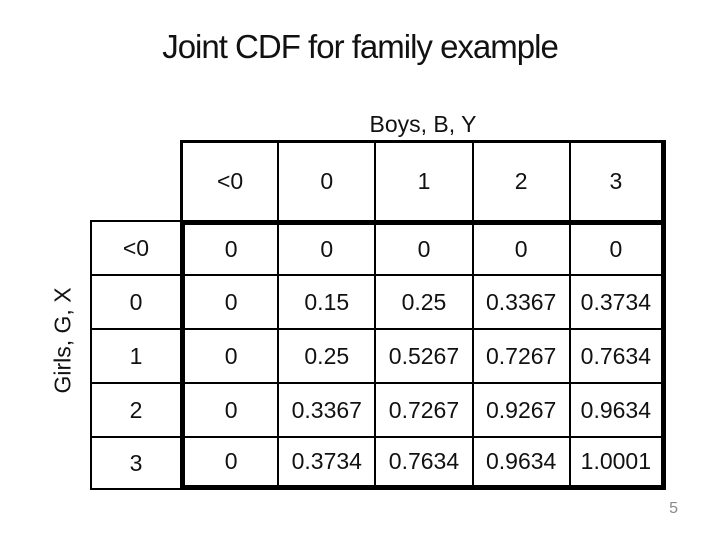 This screenshot has width=720, height=540. Describe the element at coordinates (520, 180) in the screenshot. I see `column-header: 2` at that location.